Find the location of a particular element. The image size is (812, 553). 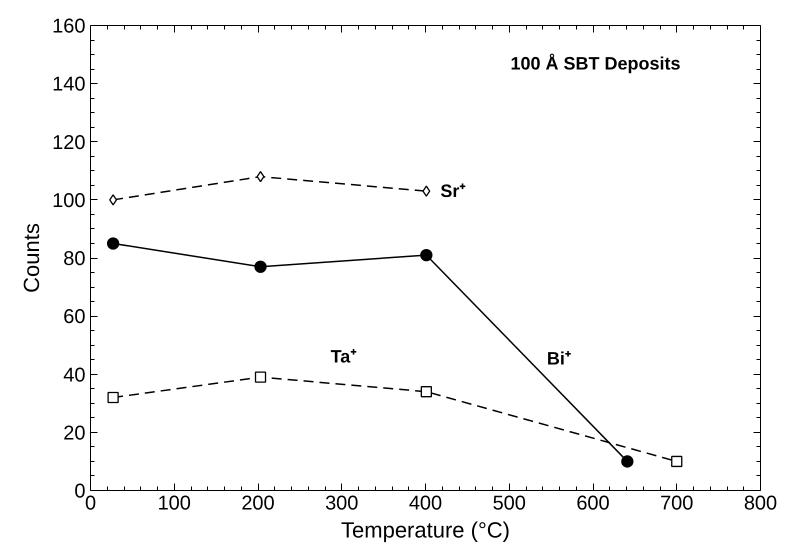

series-label: Sr⁺ is located at coordinates (453, 191).